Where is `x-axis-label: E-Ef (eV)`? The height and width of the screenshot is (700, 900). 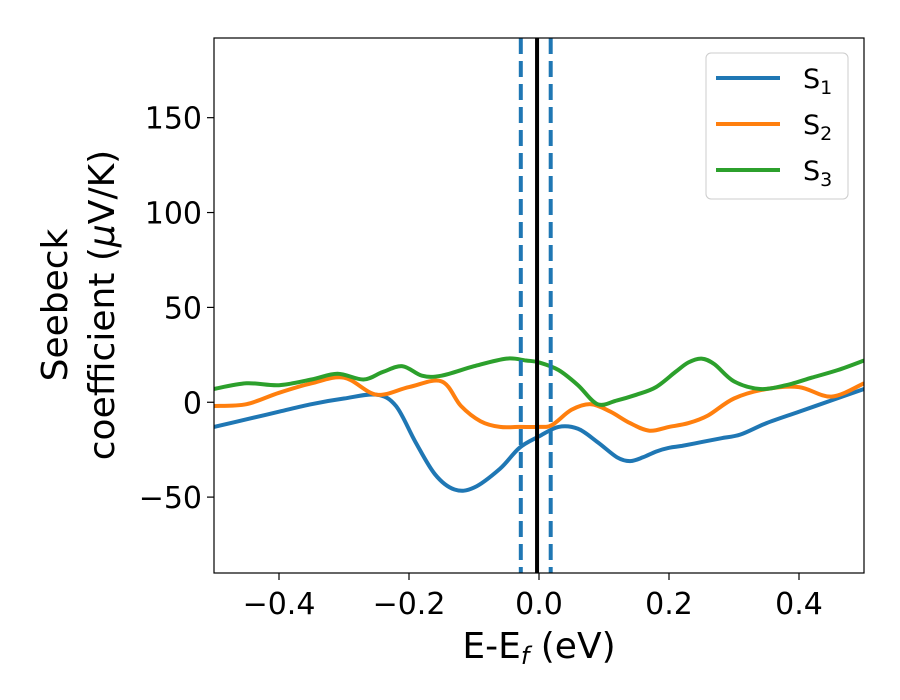
x-axis-label: E-Ef (eV) is located at coordinates (538, 648).